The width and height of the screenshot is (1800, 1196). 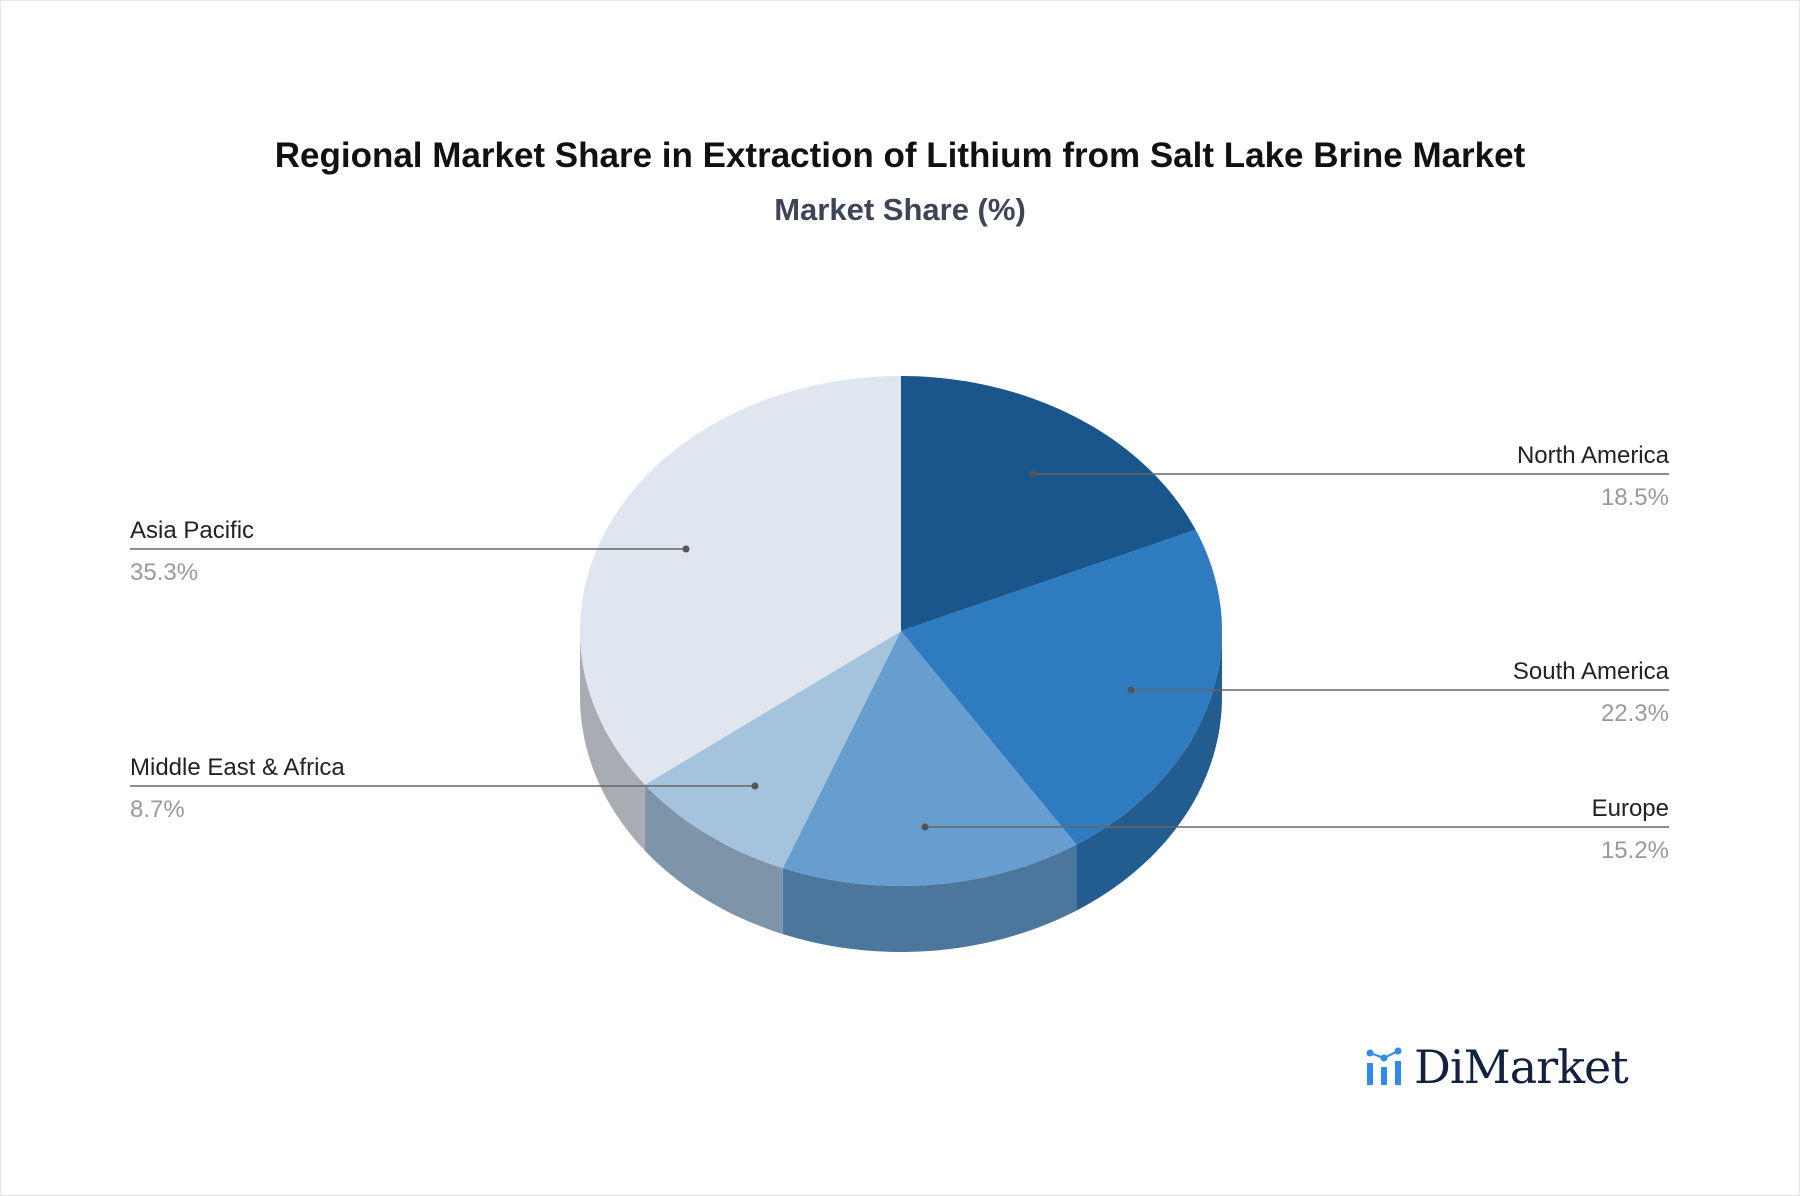 I want to click on label-name: Asia Pacific, so click(x=192, y=530).